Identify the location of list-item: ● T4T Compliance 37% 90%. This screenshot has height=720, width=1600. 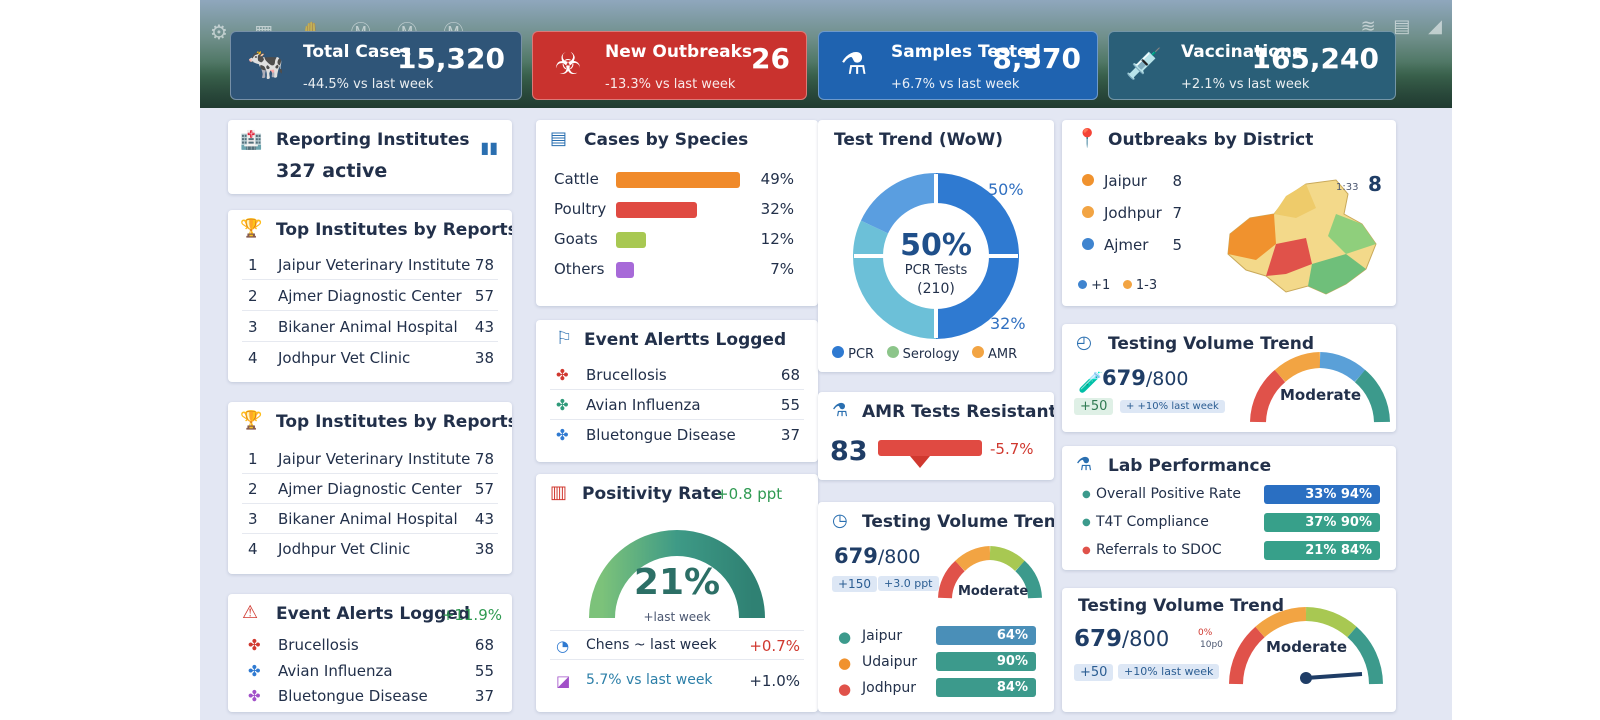
(1229, 523).